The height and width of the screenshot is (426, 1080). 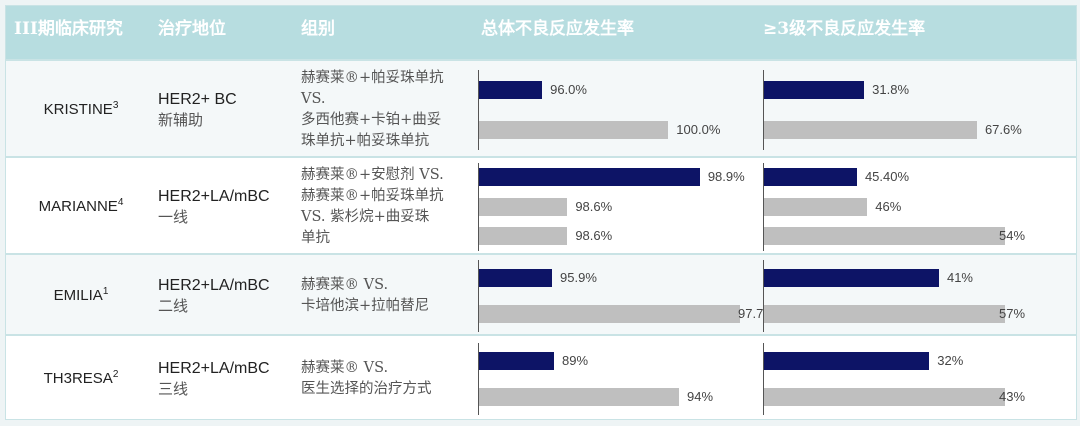 What do you see at coordinates (700, 396) in the screenshot?
I see `overall-value-label: 94%` at bounding box center [700, 396].